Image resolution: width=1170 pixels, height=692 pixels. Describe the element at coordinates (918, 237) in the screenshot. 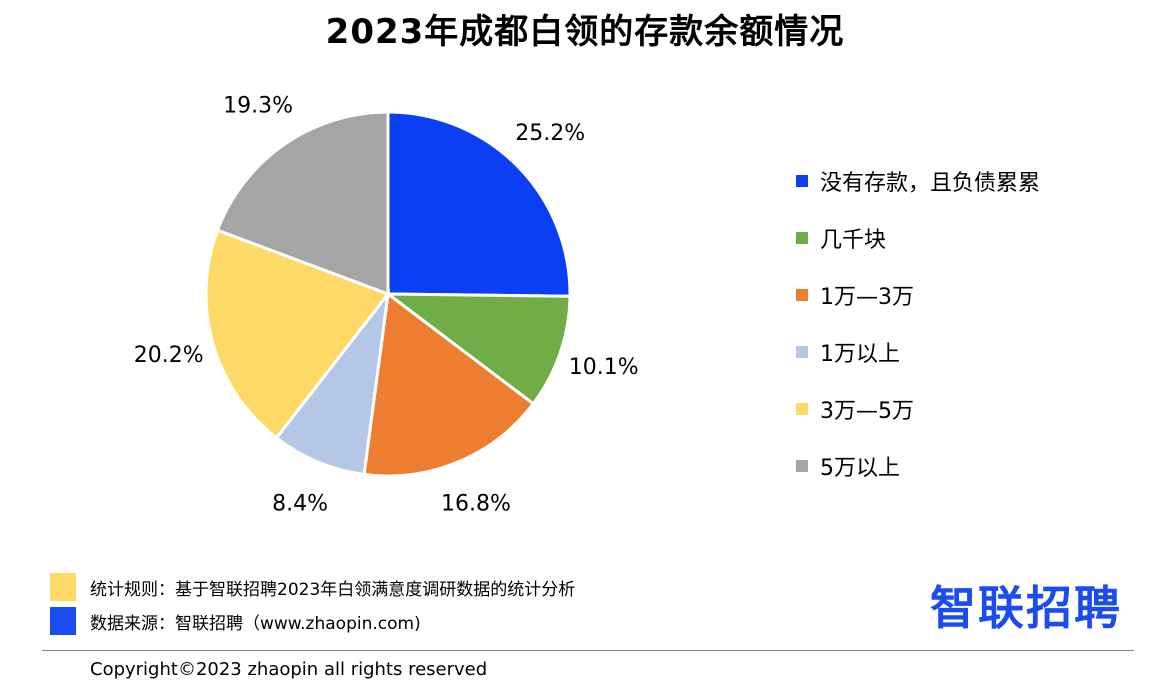

I see `legend-item-1: 几千块` at that location.